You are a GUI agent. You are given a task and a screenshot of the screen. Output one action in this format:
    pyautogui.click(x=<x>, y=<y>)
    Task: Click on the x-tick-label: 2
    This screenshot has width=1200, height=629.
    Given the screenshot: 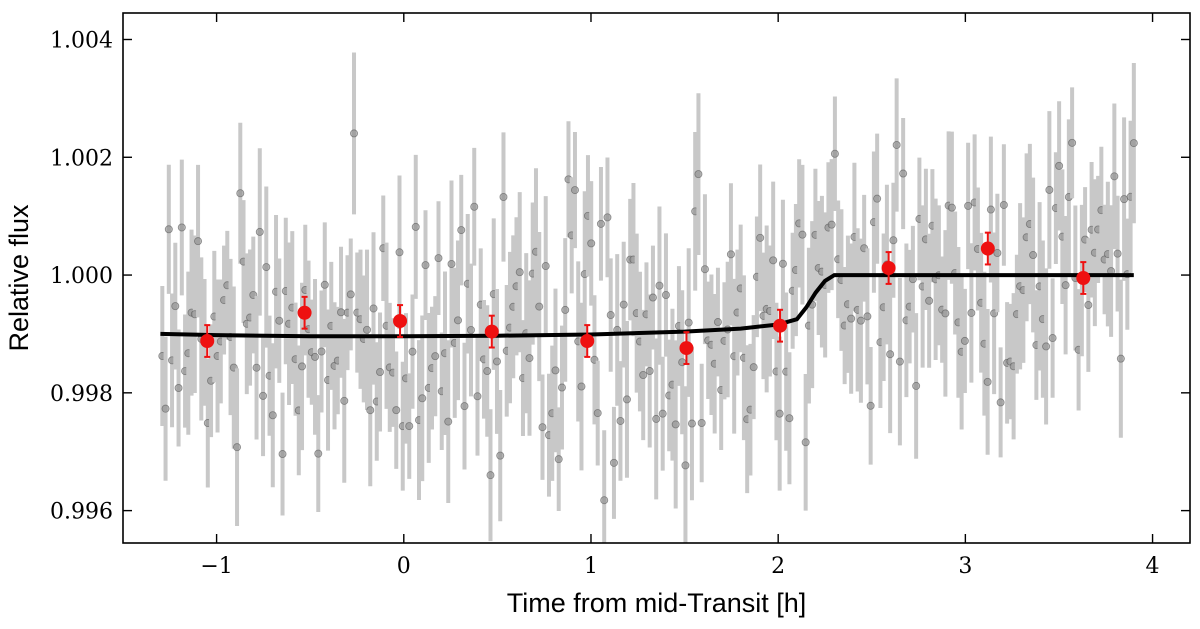 What is the action you would take?
    pyautogui.click(x=778, y=566)
    